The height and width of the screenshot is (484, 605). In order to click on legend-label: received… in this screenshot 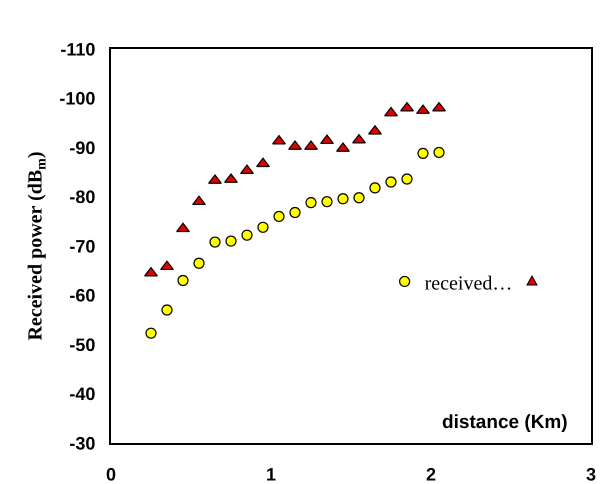, I will do `click(468, 283)`.